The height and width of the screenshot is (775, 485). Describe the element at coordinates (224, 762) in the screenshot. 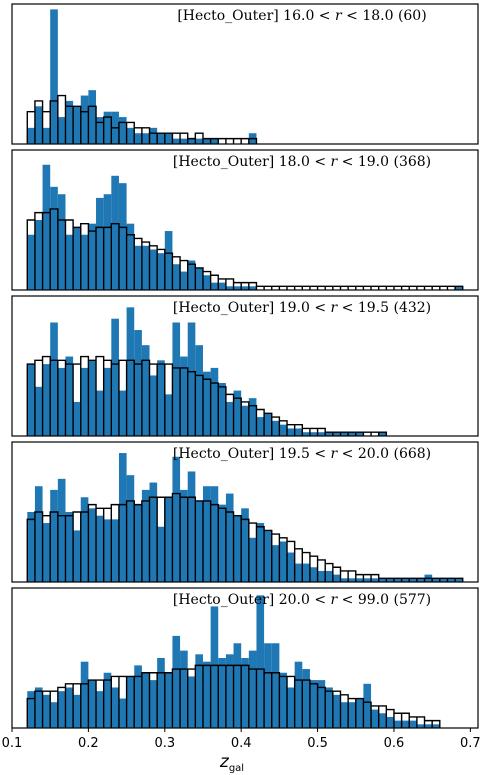

I see `x-axis-label-main: z` at that location.